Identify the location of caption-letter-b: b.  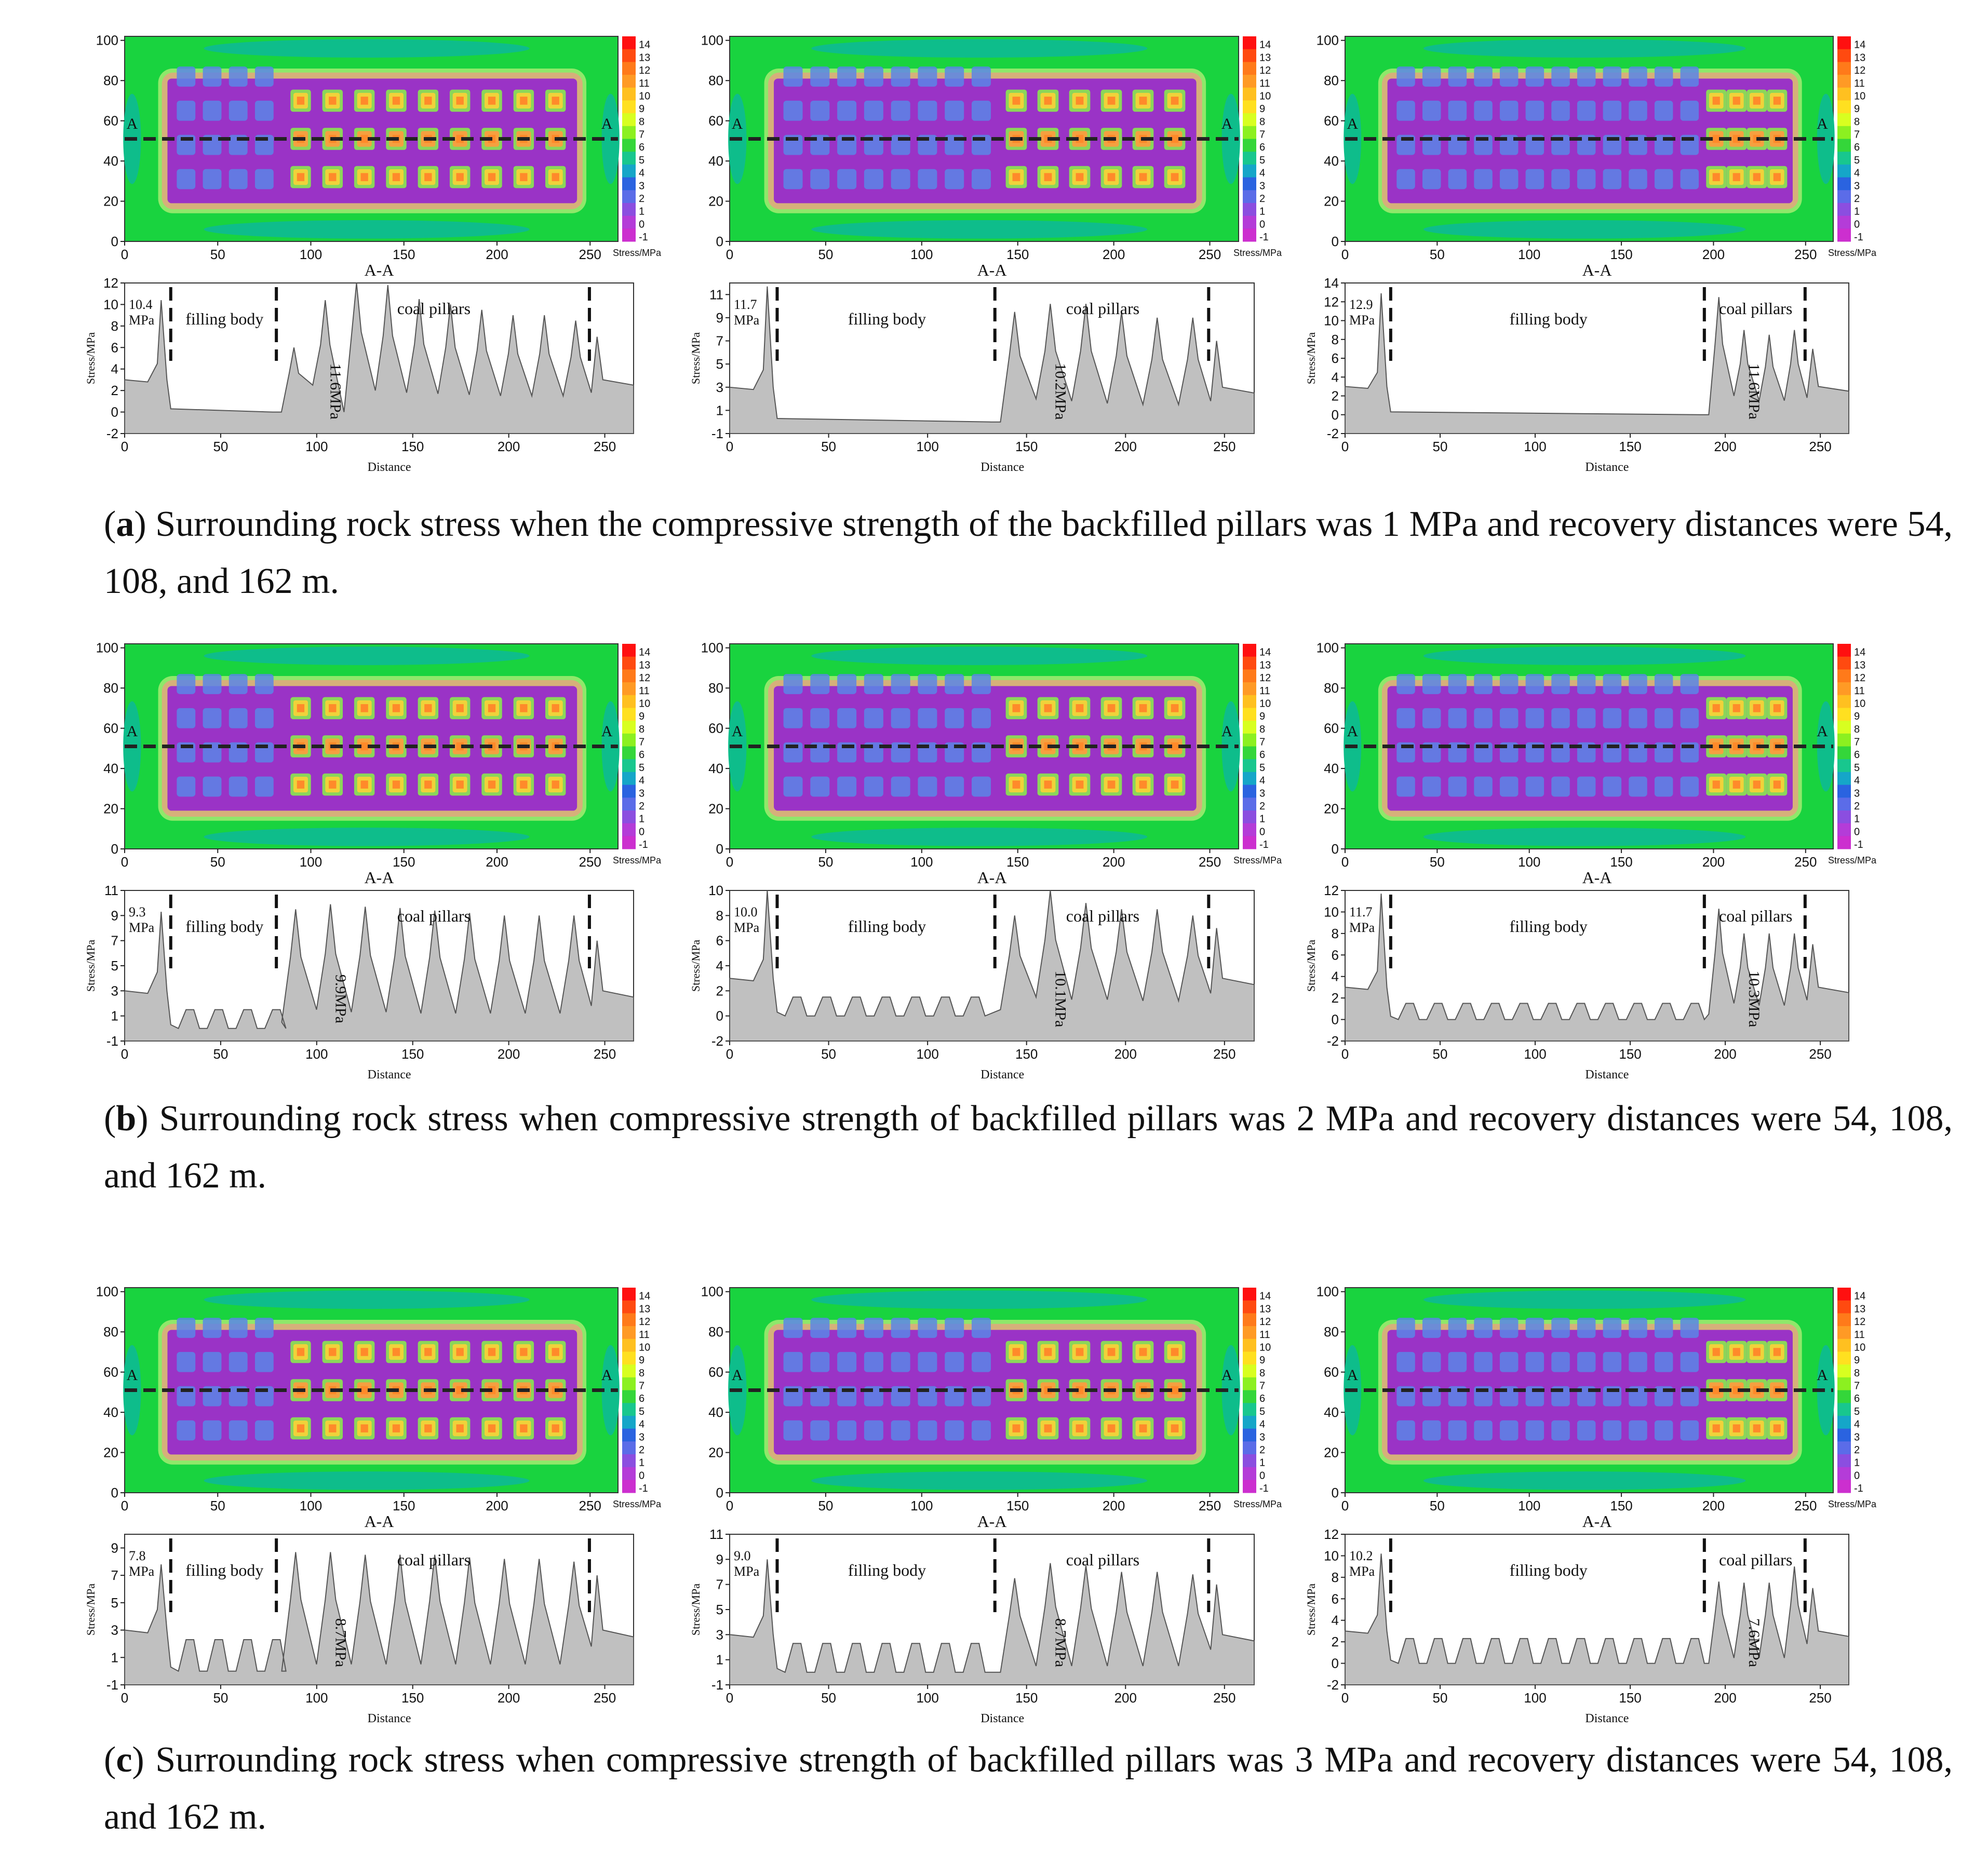
(126, 1119).